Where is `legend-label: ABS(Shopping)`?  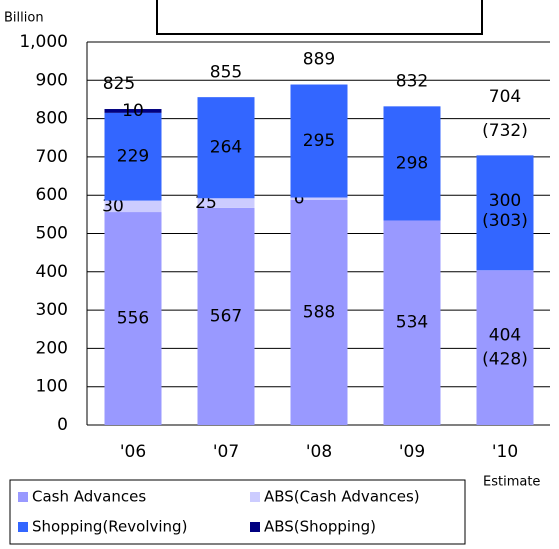 legend-label: ABS(Shopping) is located at coordinates (320, 527).